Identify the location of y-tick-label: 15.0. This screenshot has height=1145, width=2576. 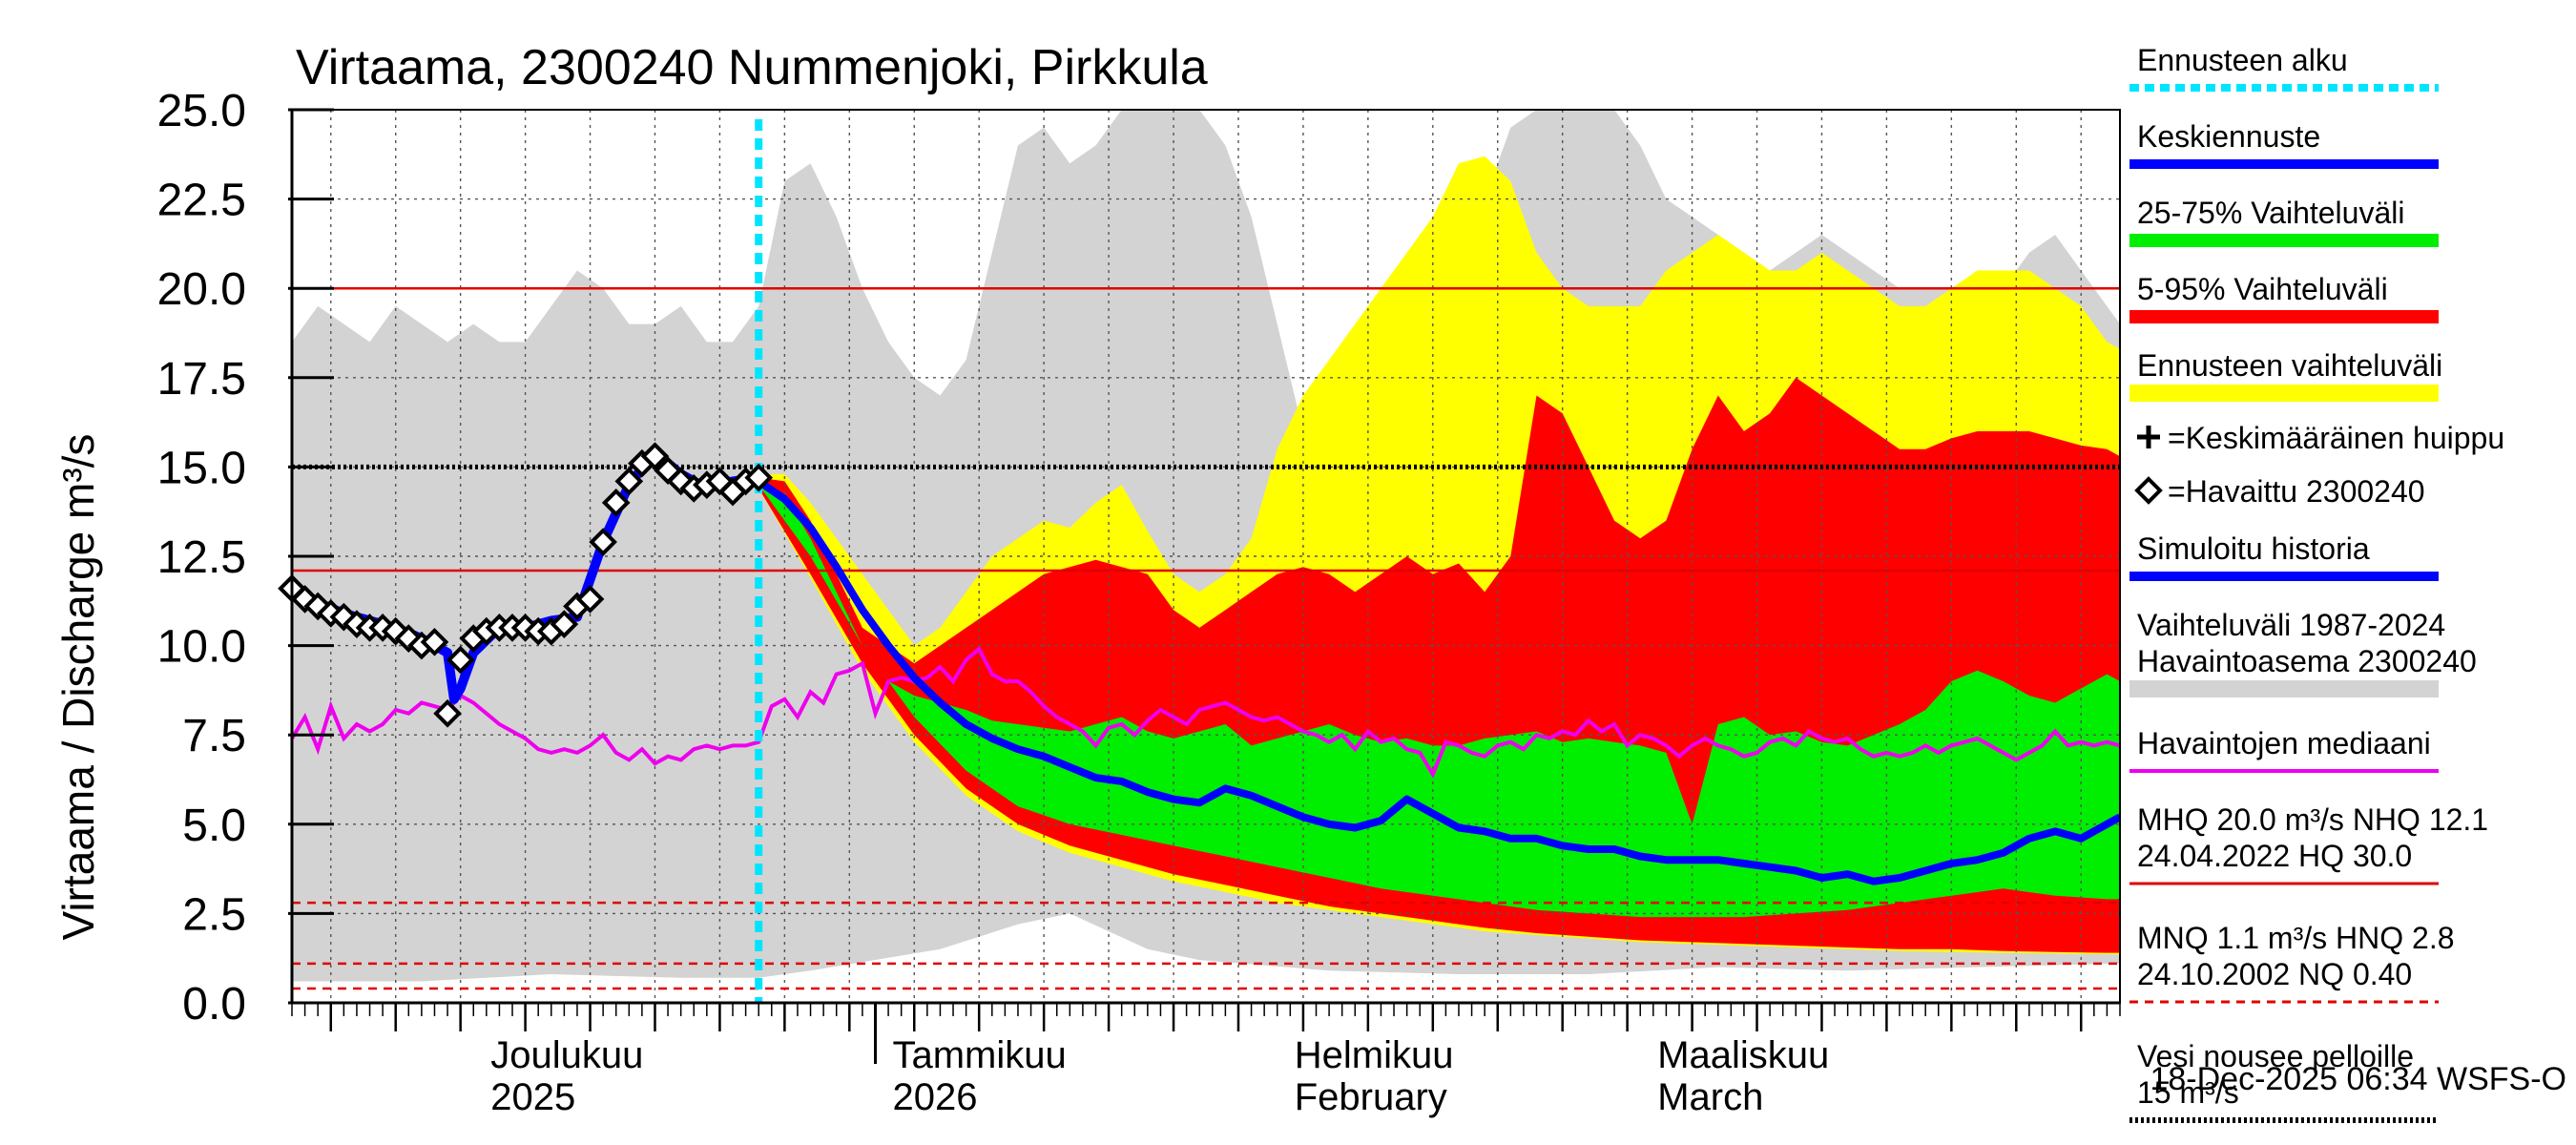
(201, 468).